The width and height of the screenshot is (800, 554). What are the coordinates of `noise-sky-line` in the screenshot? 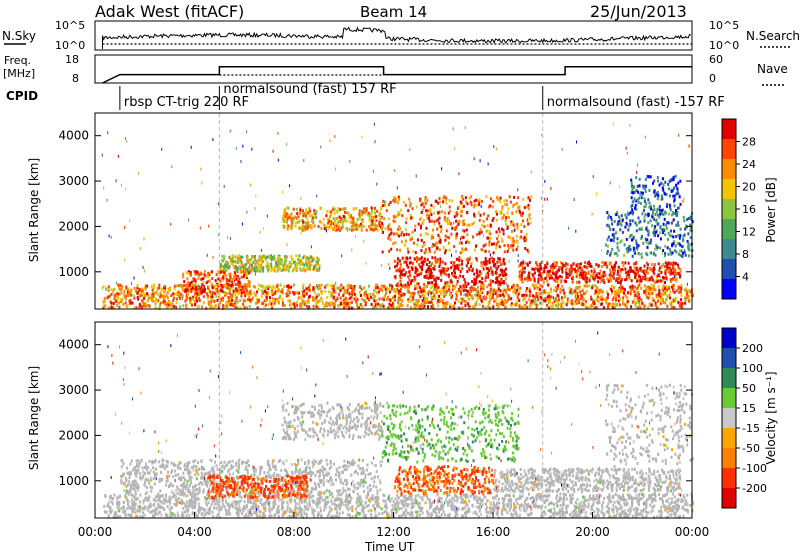 It's located at (396, 37).